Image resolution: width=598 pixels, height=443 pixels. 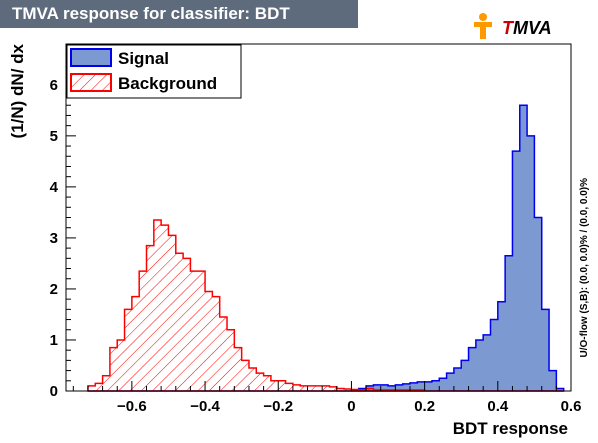 I want to click on svg-text: TMVA, so click(x=527, y=28).